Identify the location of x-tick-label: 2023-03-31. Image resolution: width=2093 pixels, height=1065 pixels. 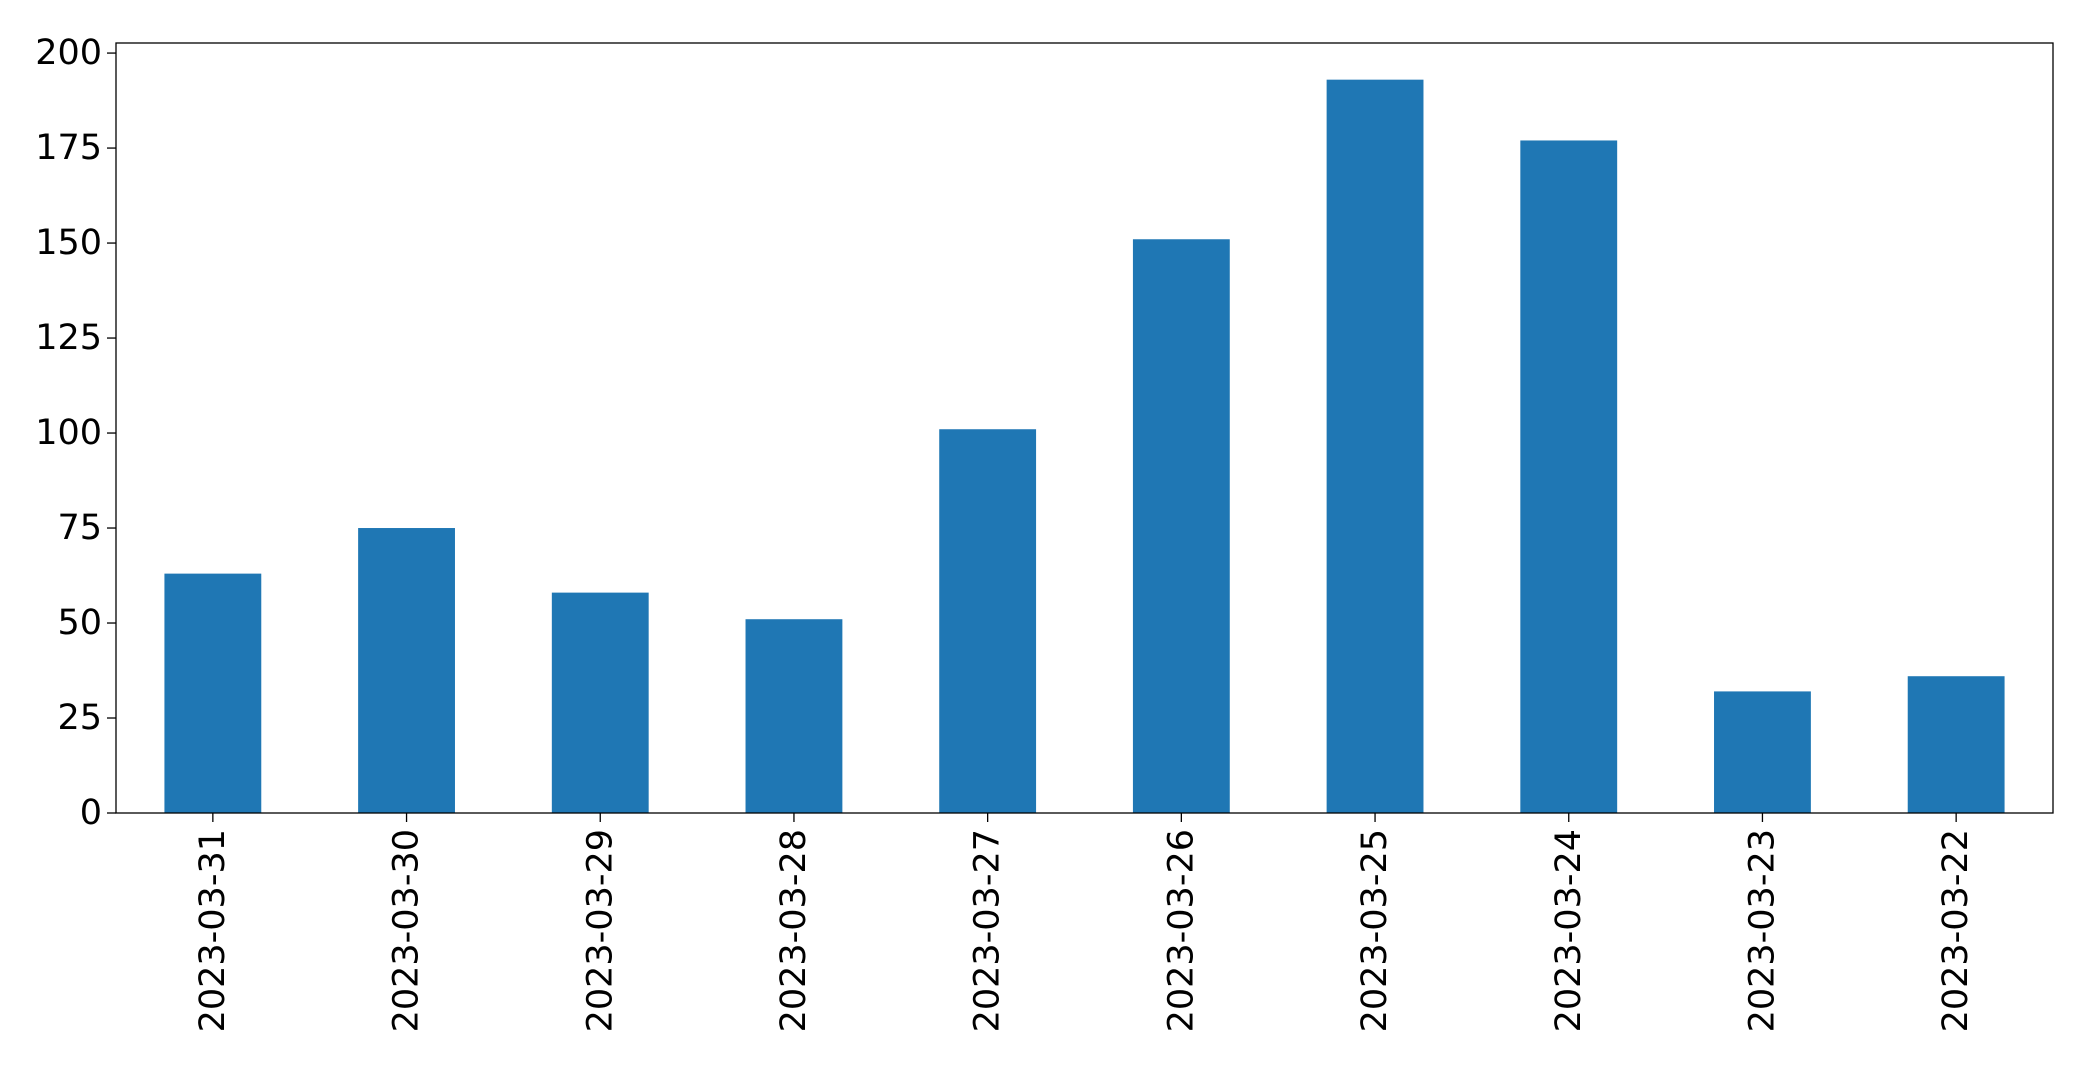
(213, 930).